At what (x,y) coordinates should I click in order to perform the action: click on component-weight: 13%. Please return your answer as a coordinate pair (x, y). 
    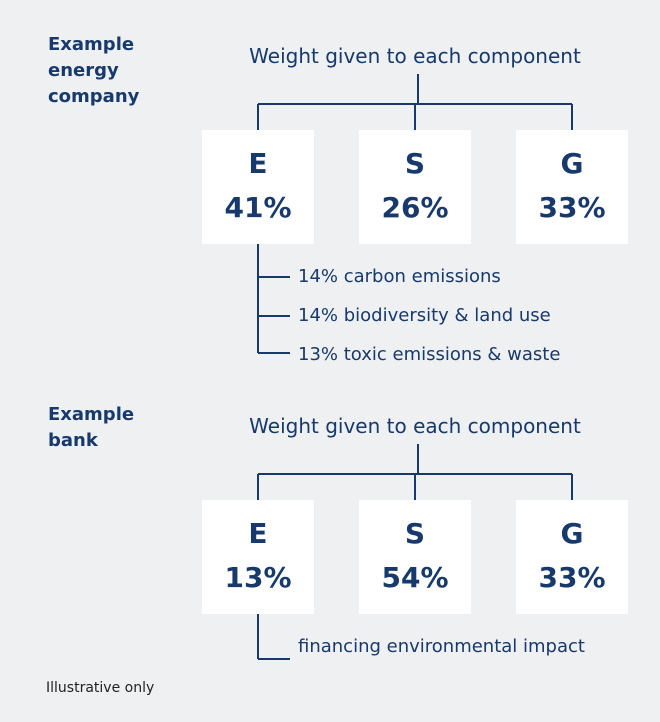
    Looking at the image, I should click on (258, 577).